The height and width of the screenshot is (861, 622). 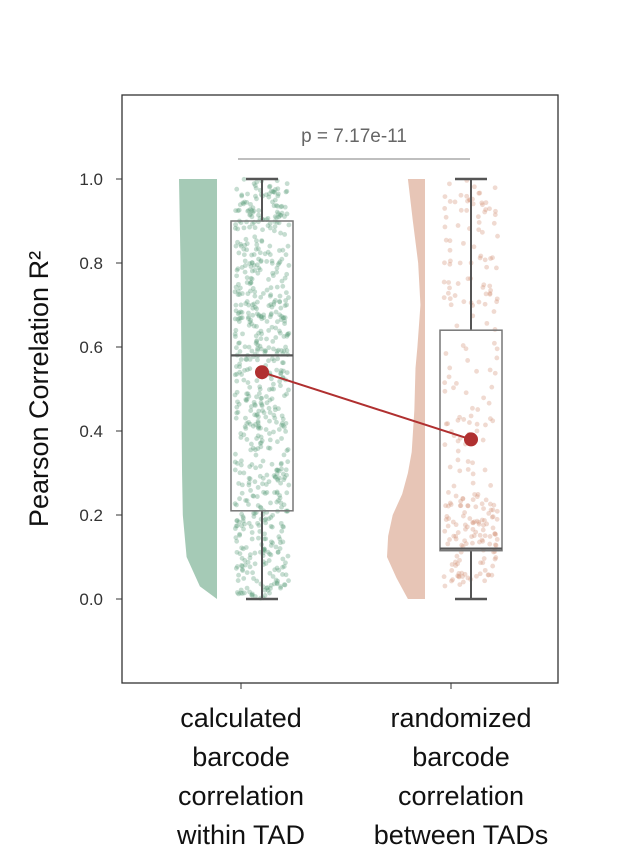 What do you see at coordinates (198, 389) in the screenshot?
I see `cat0-density` at bounding box center [198, 389].